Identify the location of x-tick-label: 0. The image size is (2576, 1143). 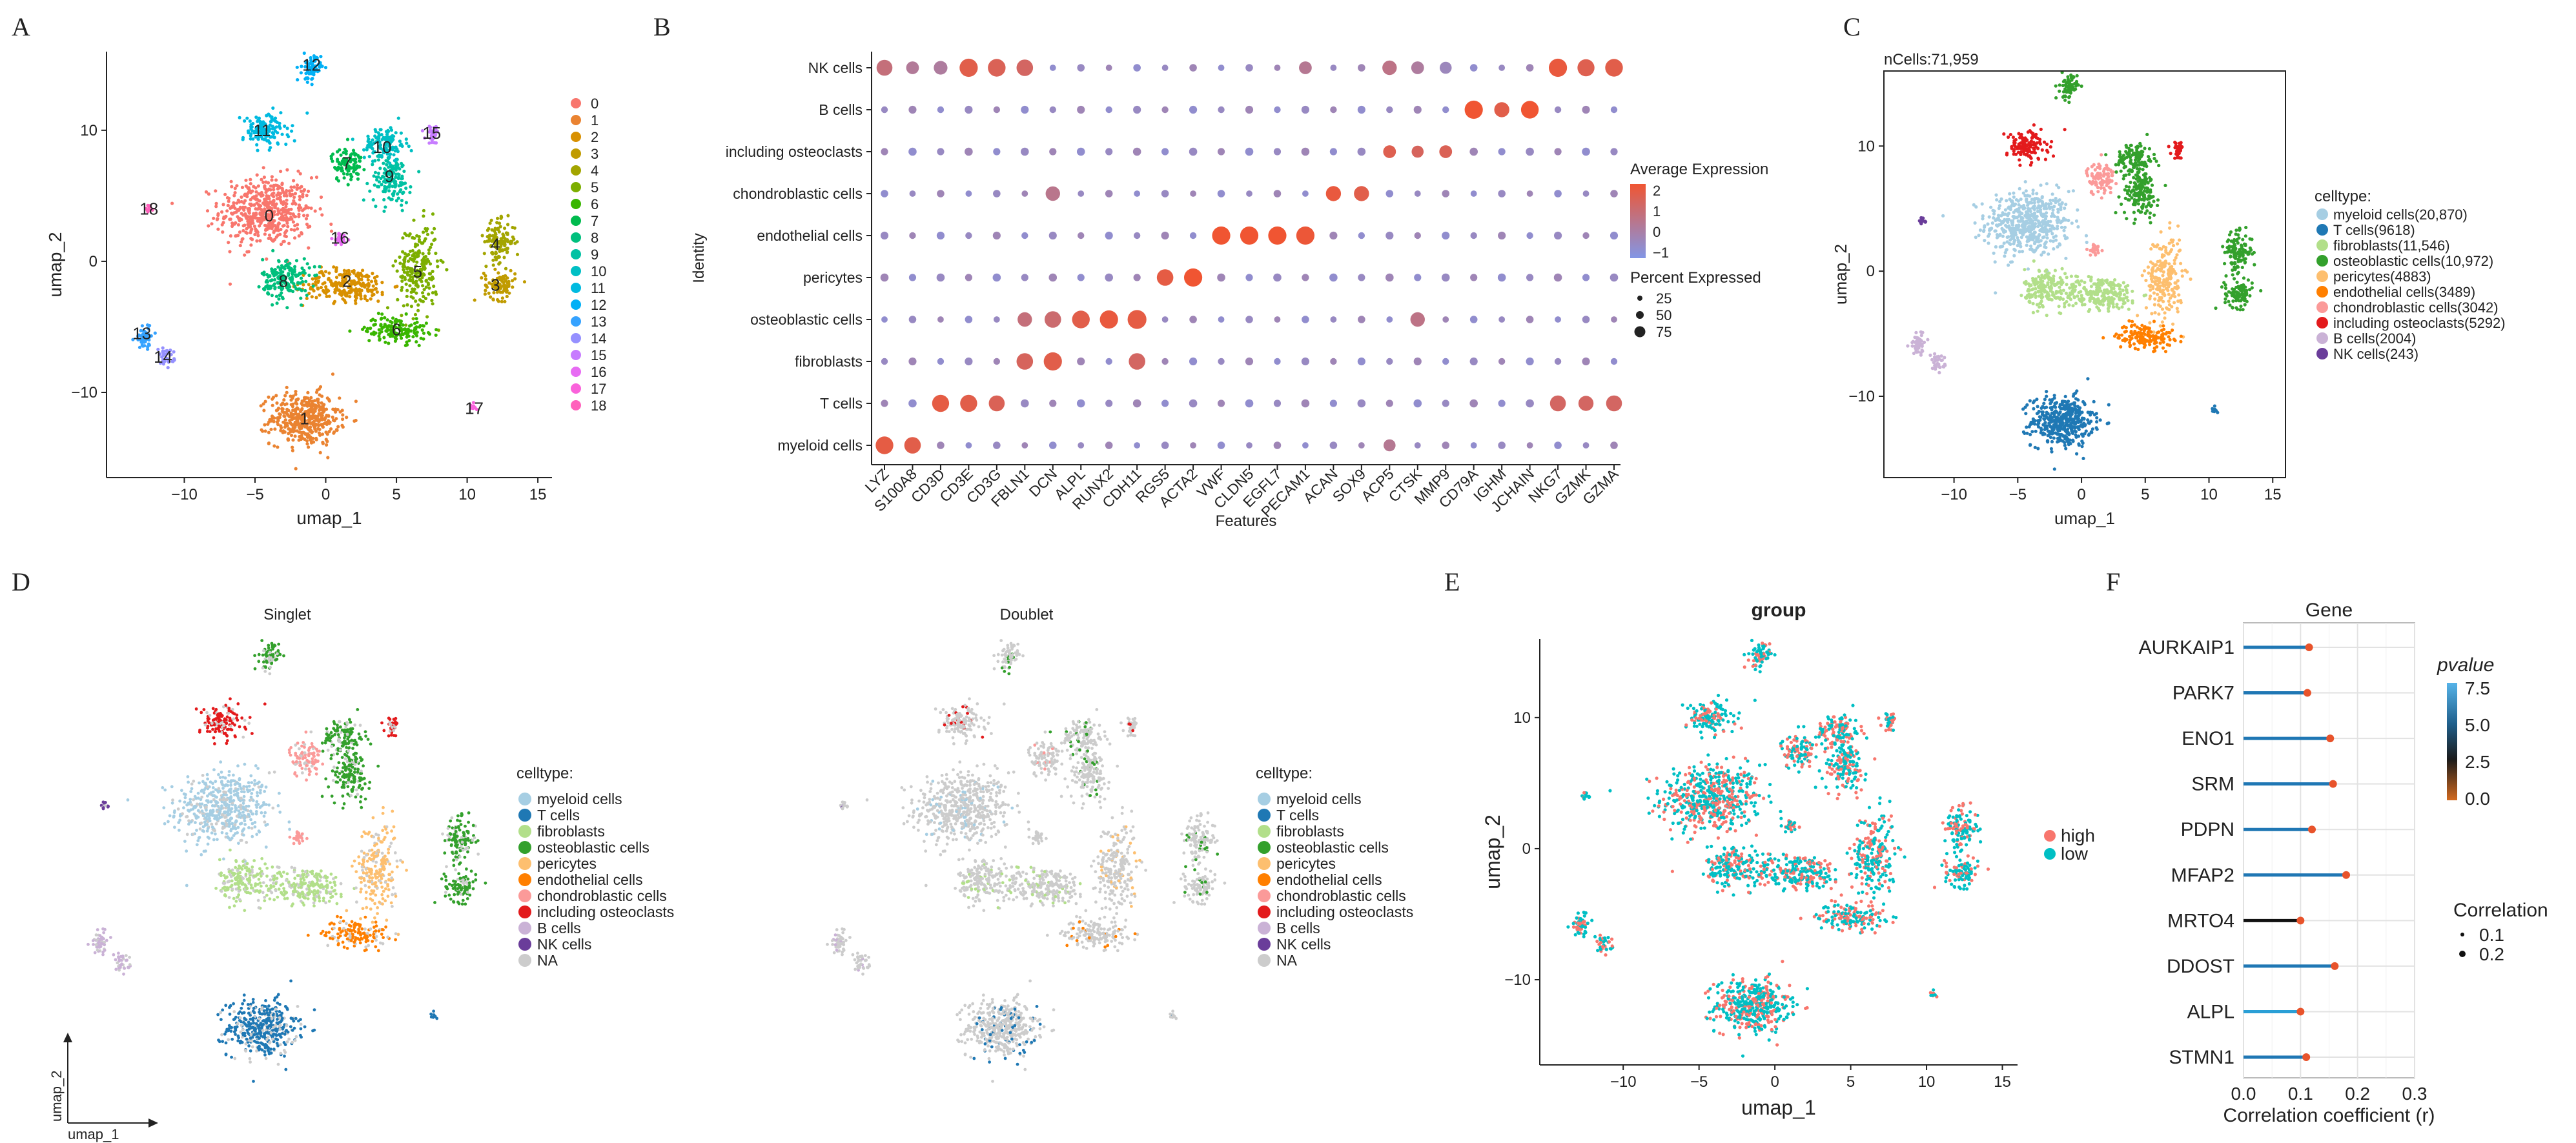
(326, 495).